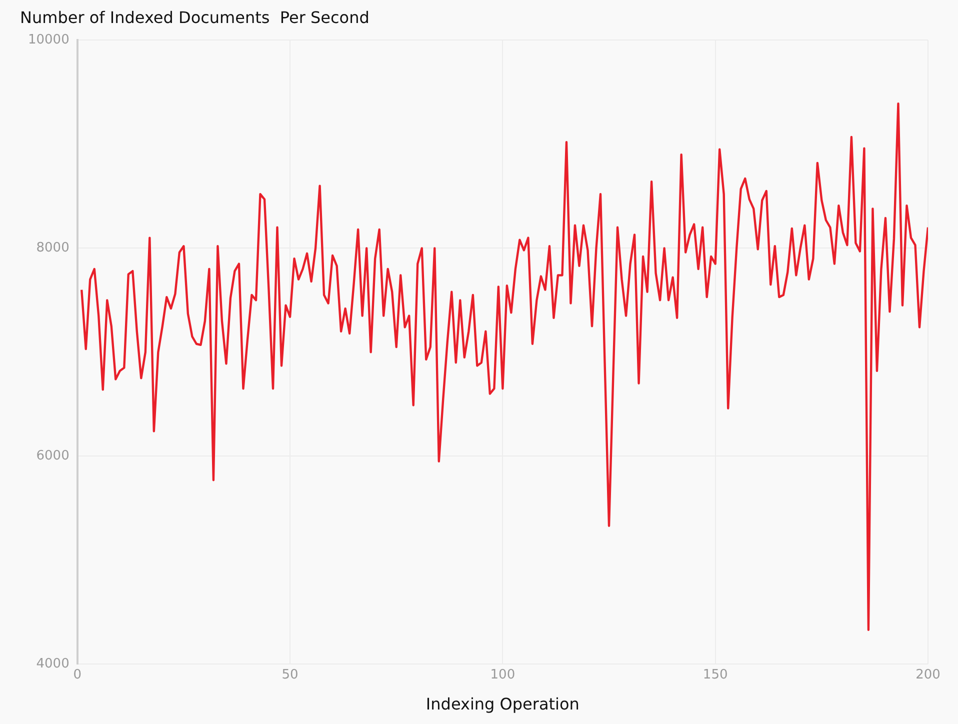 This screenshot has width=958, height=724. Describe the element at coordinates (53, 456) in the screenshot. I see `y-tick-label: 6000` at that location.